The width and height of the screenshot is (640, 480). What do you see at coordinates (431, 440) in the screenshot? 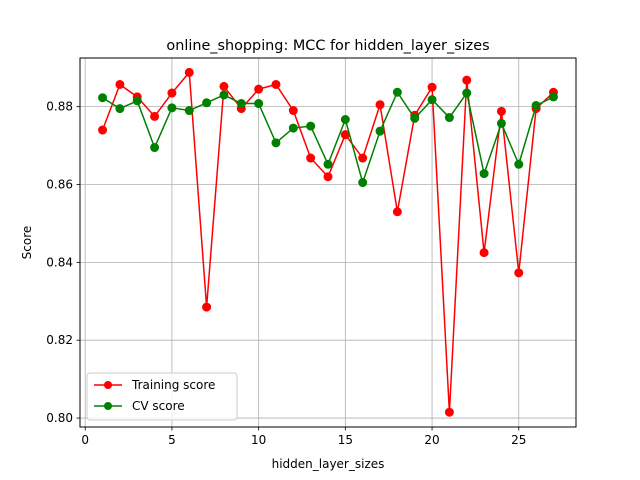
I see `x-tick-label: 20` at bounding box center [431, 440].